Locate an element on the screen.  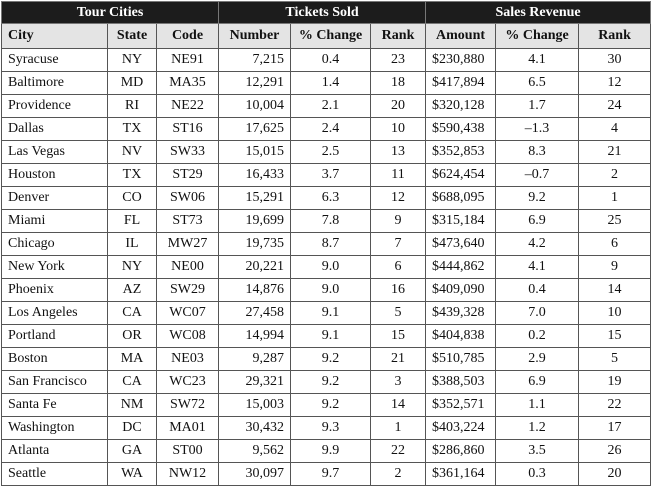
table-cell: MW27 is located at coordinates (187, 244).